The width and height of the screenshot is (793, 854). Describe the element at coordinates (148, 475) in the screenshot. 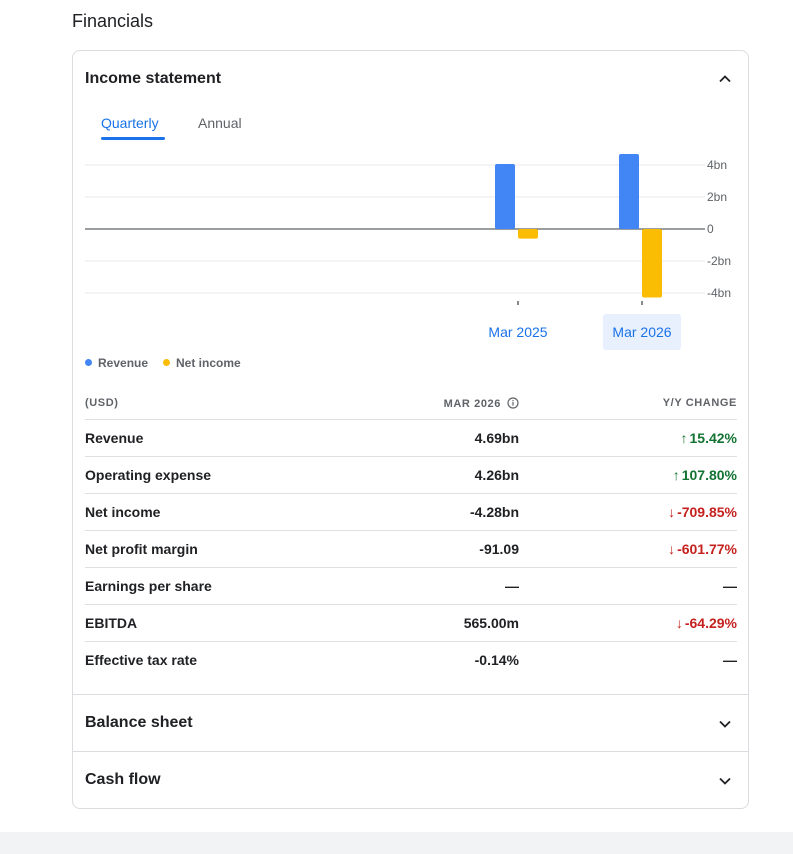

I see `row-label: Operating expense` at that location.